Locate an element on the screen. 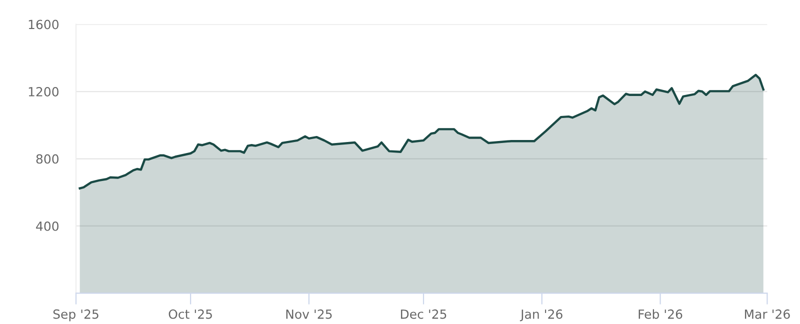 This screenshot has height=324, width=800. y-tick-label: 400 is located at coordinates (47, 226).